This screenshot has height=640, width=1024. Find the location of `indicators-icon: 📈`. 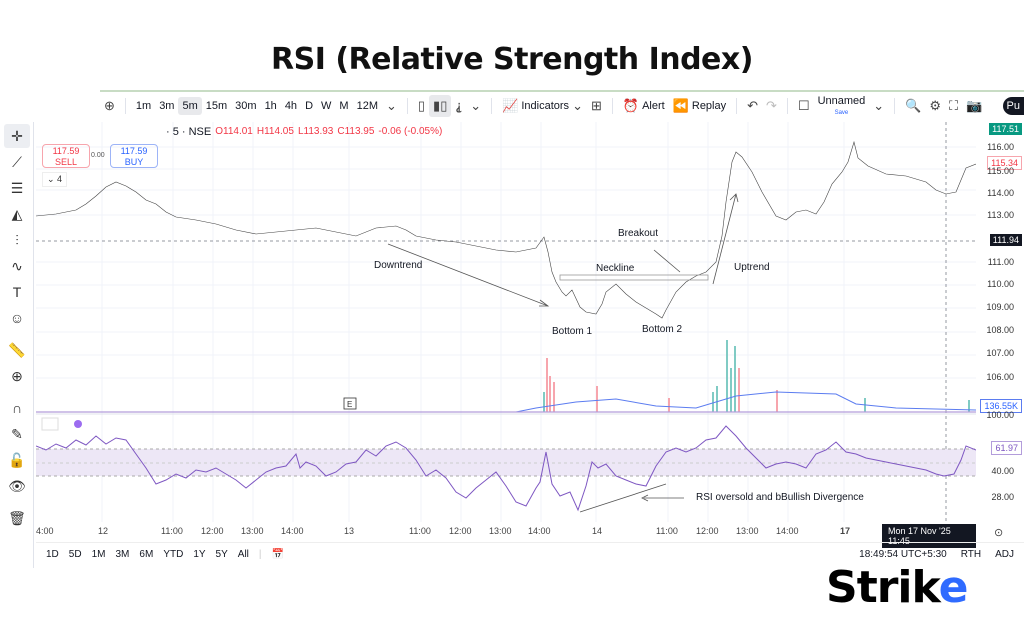

indicators-icon: 📈 is located at coordinates (510, 105).